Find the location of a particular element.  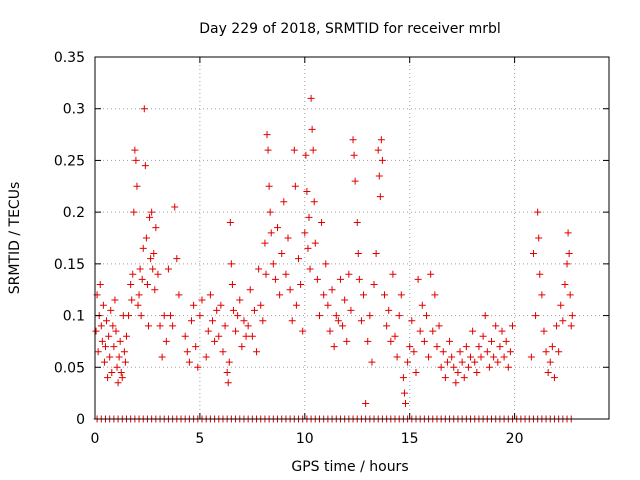

y-tick-label: 0.05 is located at coordinates (69, 368).